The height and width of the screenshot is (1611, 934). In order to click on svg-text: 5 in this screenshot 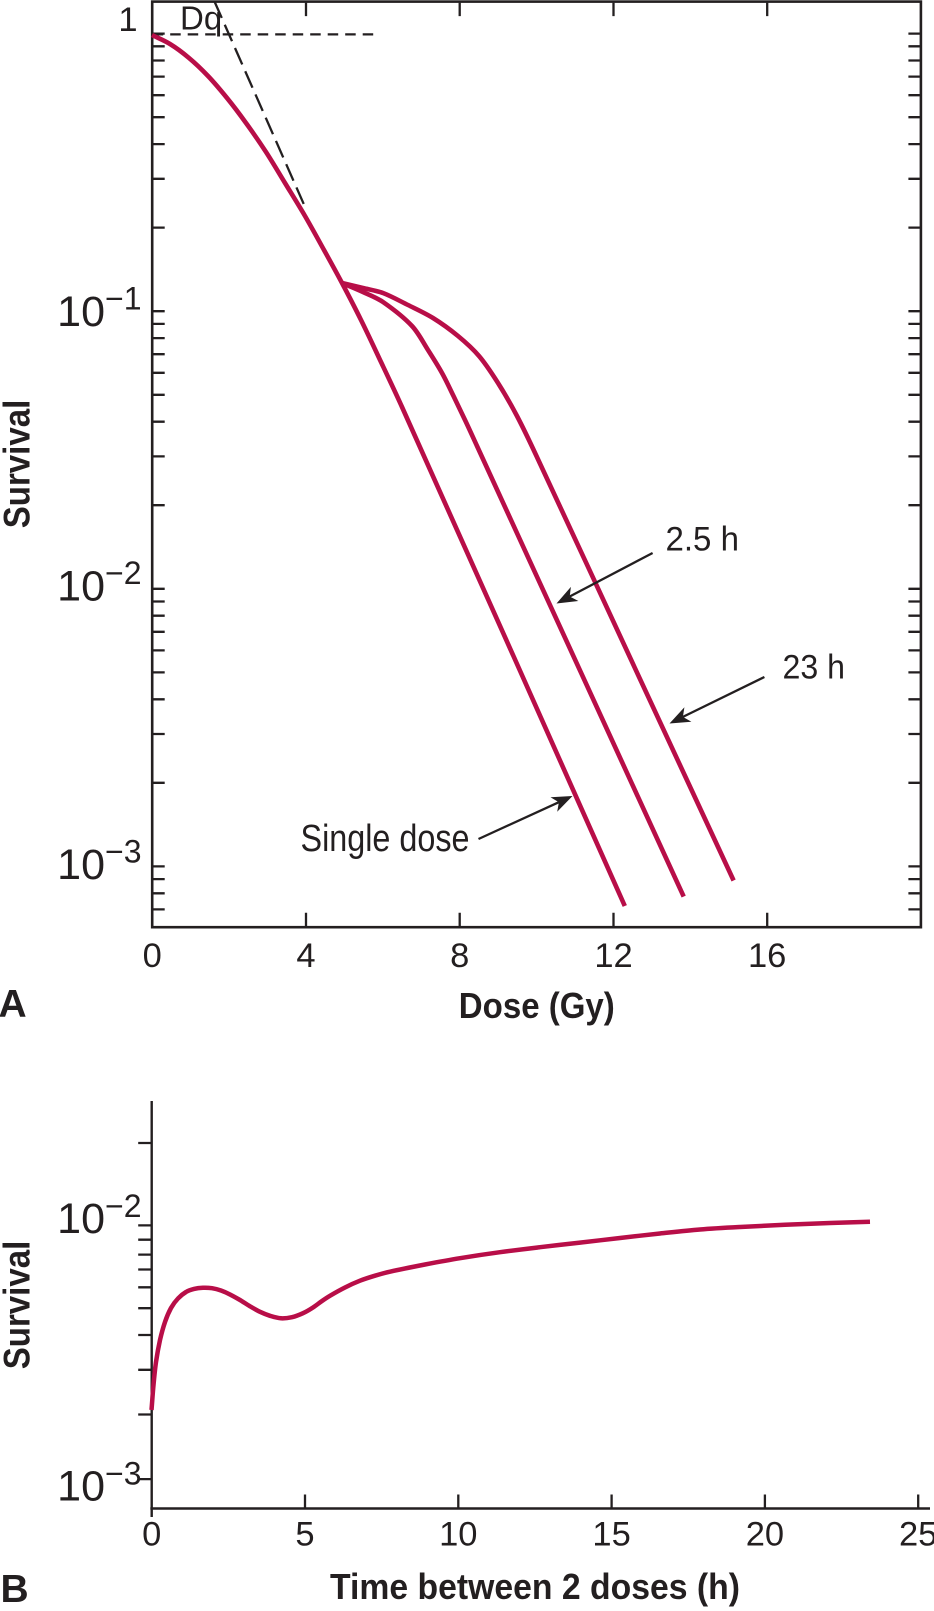, I will do `click(304, 1535)`.